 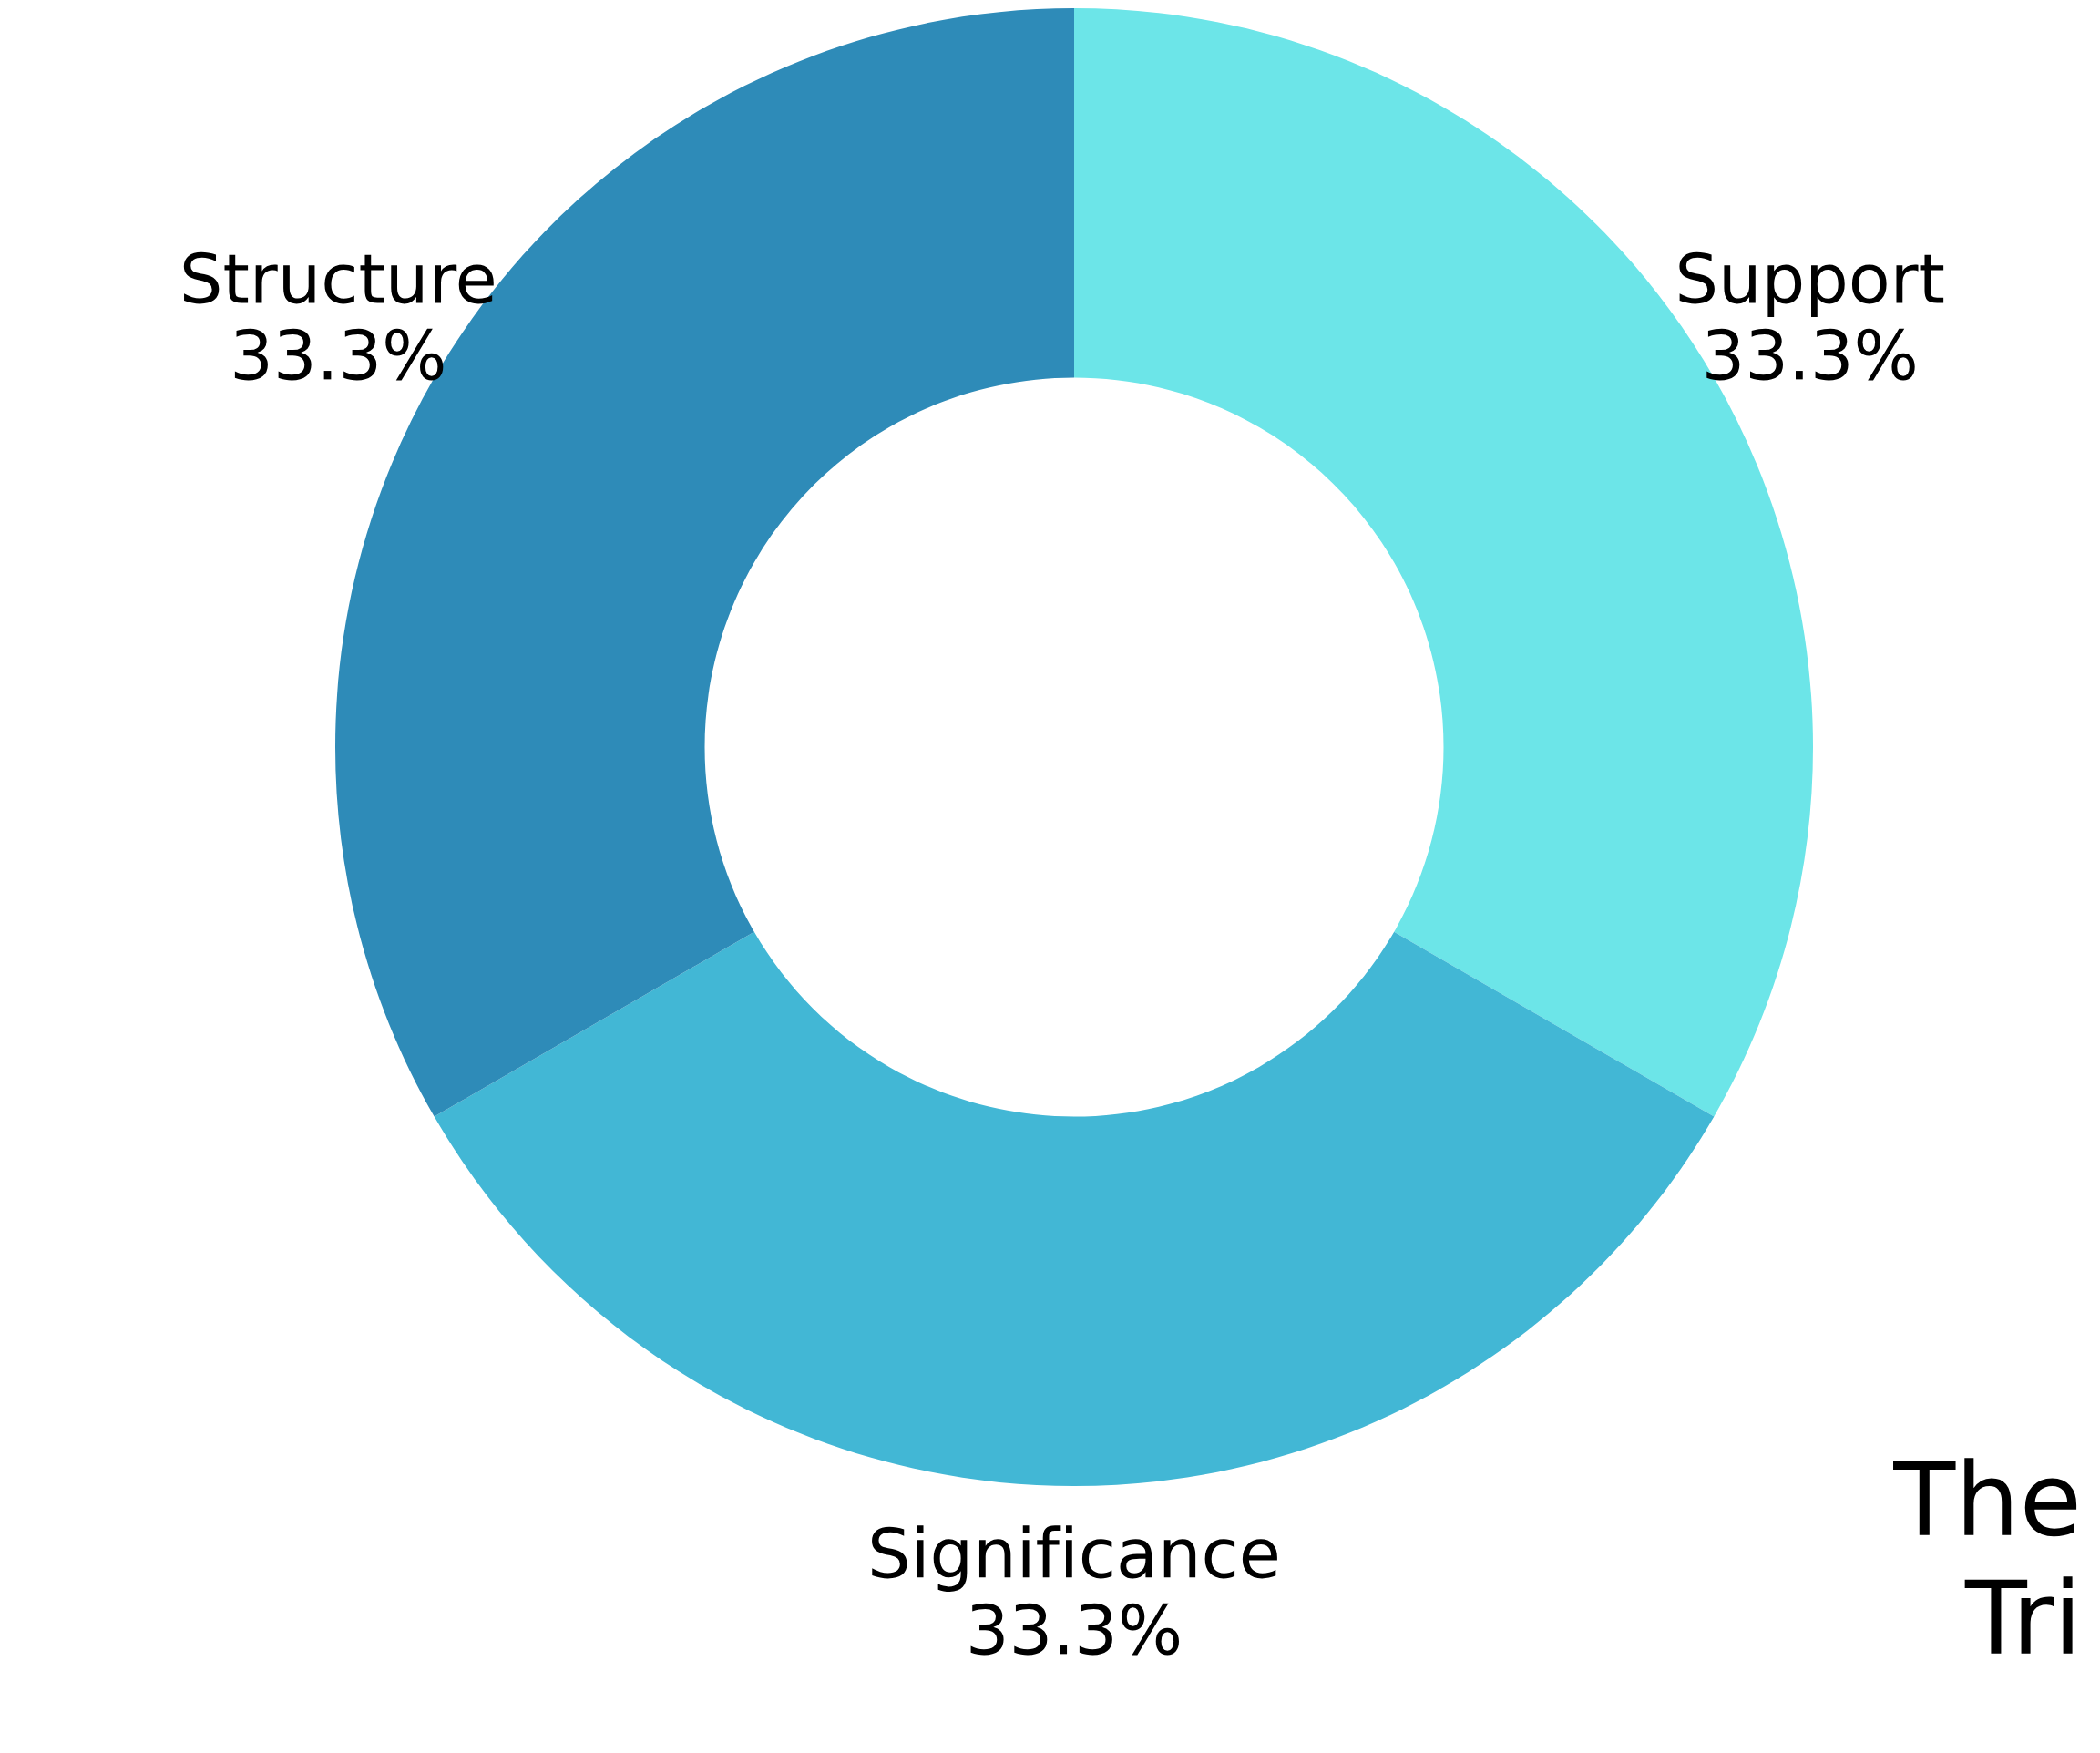 I want to click on text: The, so click(x=1985, y=1497).